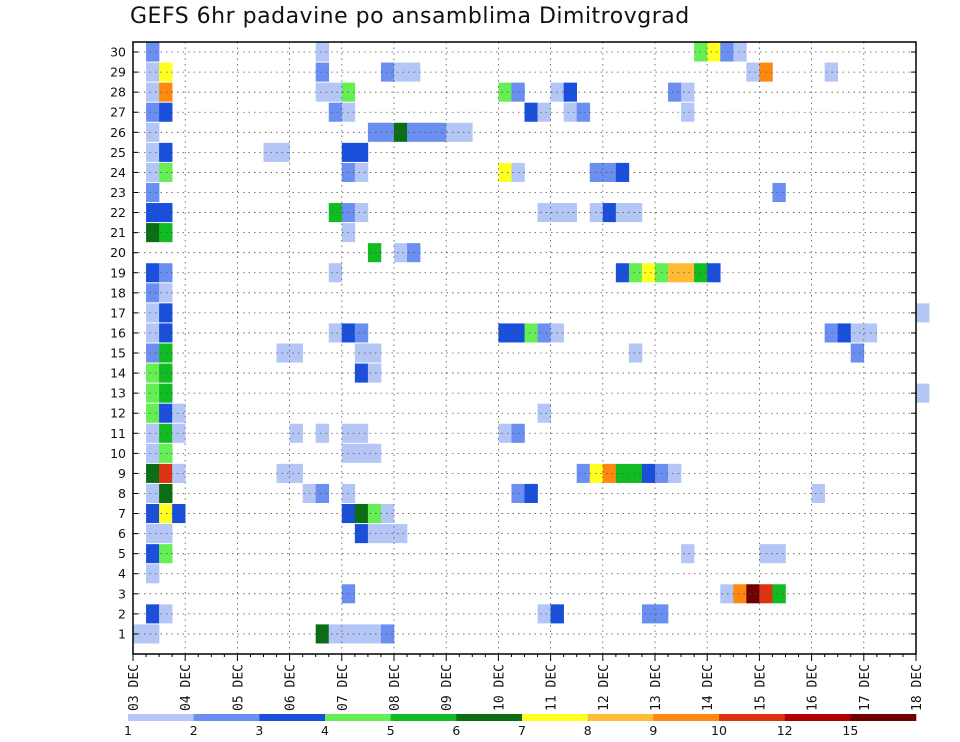 The height and width of the screenshot is (742, 960). I want to click on y-tick-label: 11, so click(118, 433).